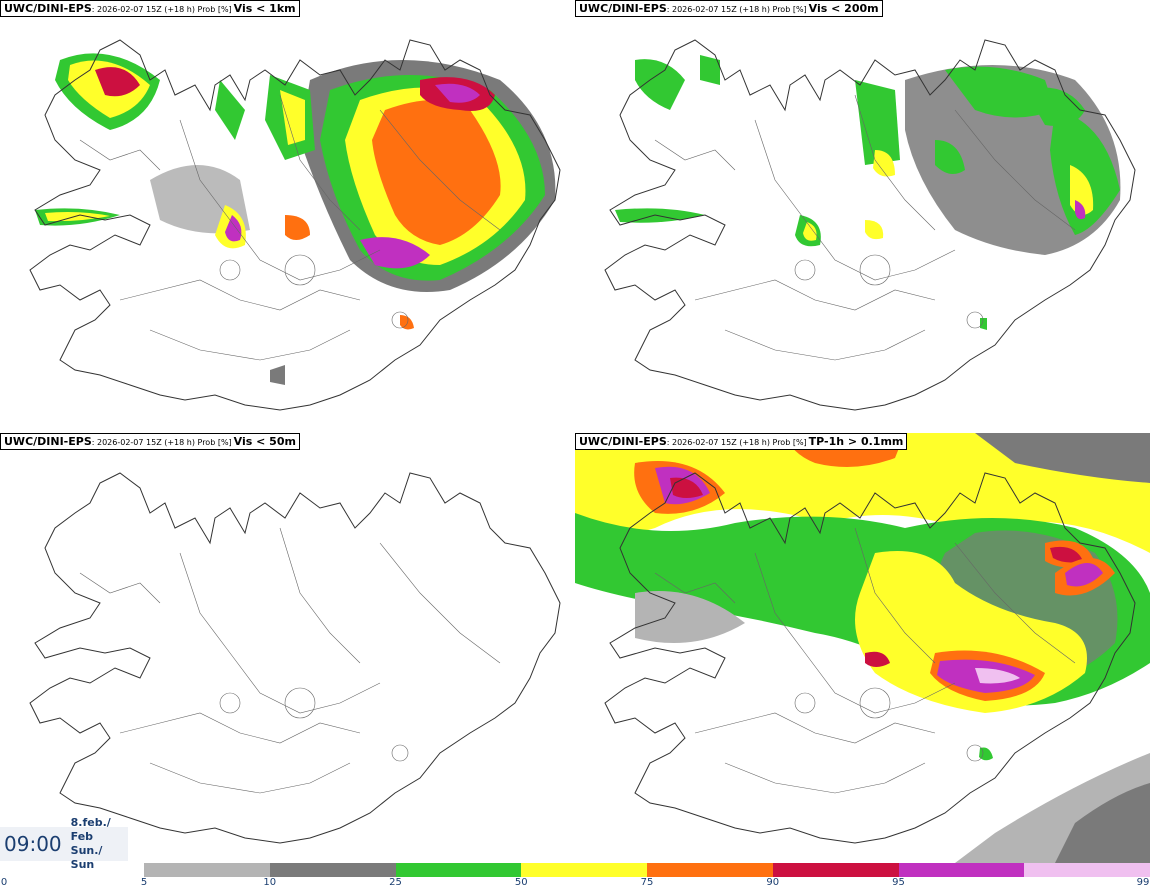  Describe the element at coordinates (1143, 882) in the screenshot. I see `colorbar-tick-label: 99` at that location.